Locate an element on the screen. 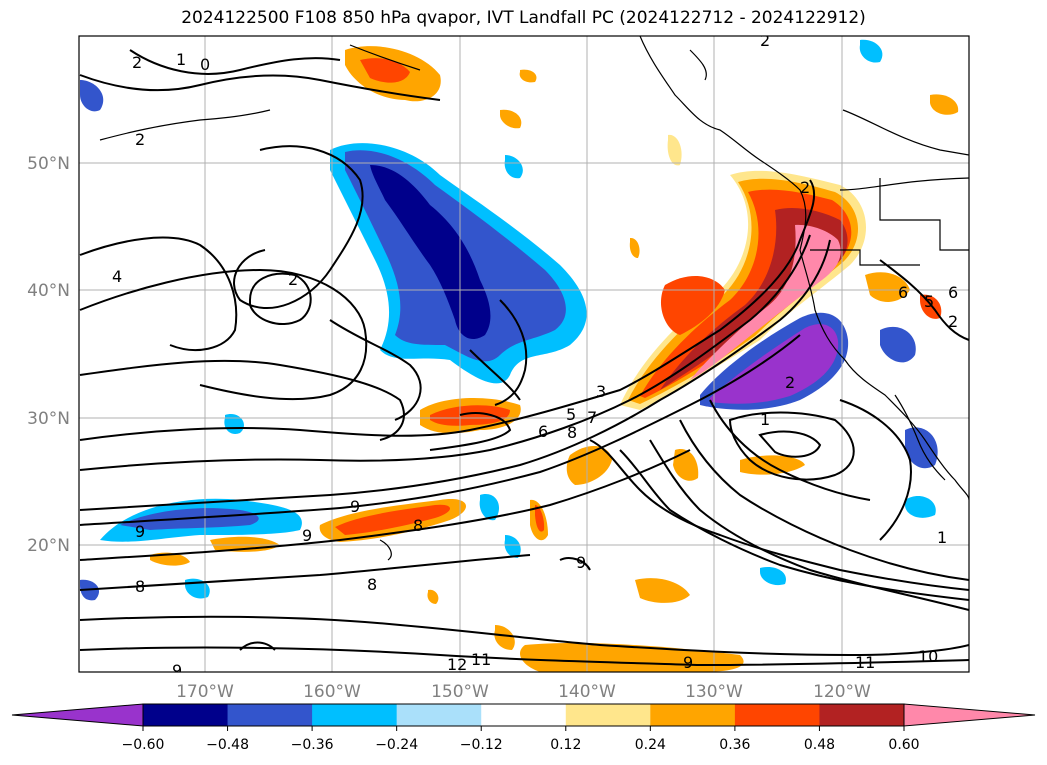  colorbar-outline is located at coordinates (523, 715).